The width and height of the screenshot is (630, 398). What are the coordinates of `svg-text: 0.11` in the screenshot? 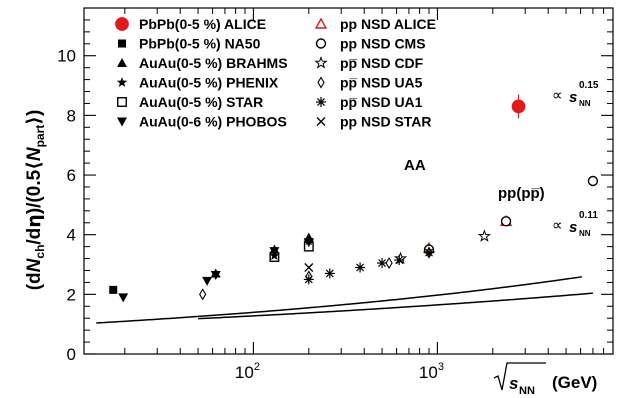 It's located at (588, 215).